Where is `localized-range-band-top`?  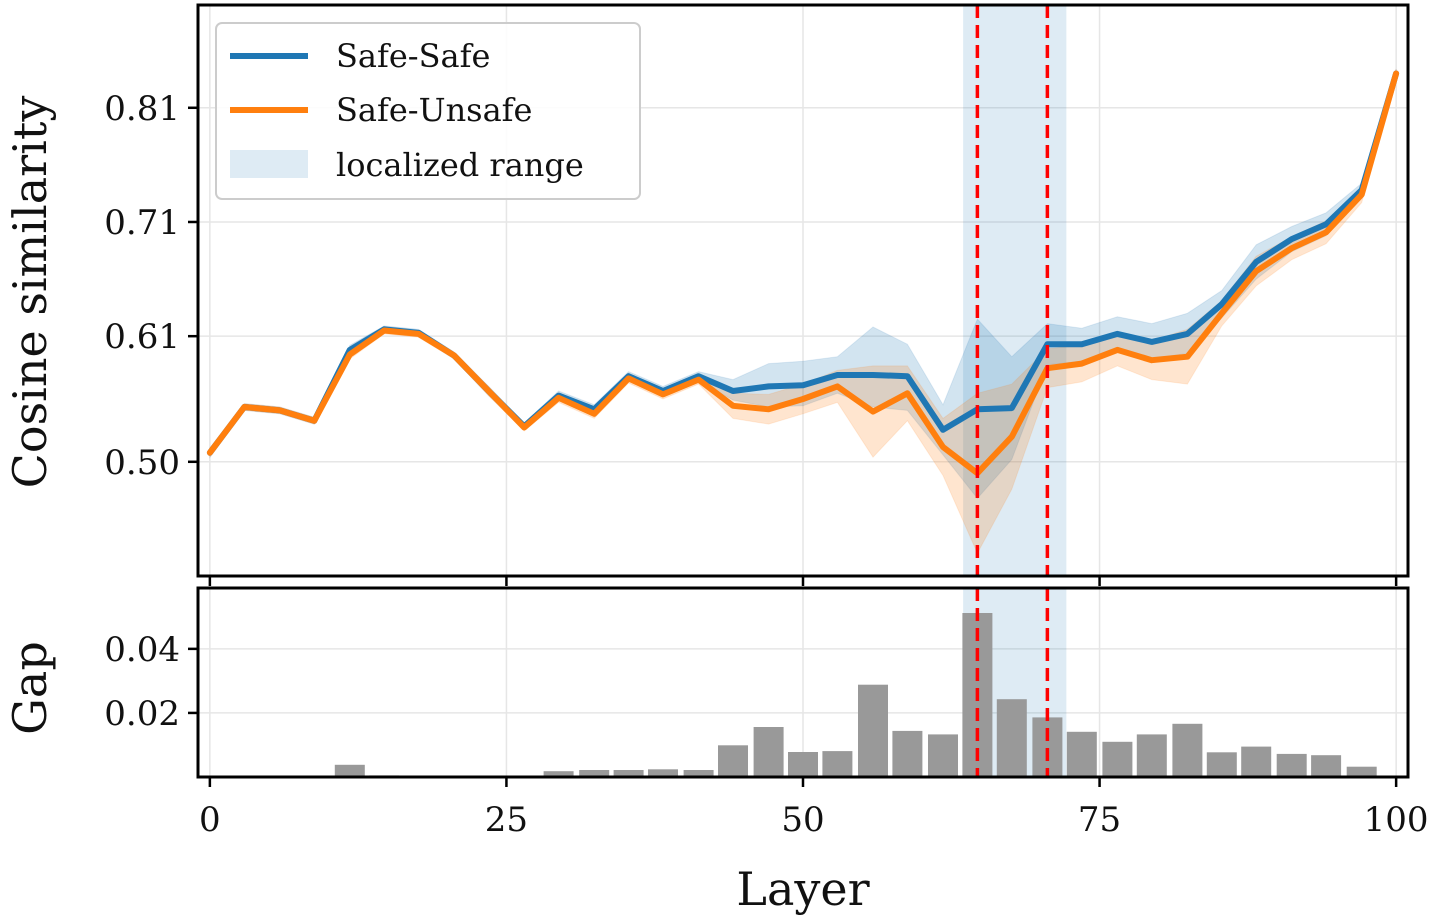
localized-range-band-top is located at coordinates (1015, 290).